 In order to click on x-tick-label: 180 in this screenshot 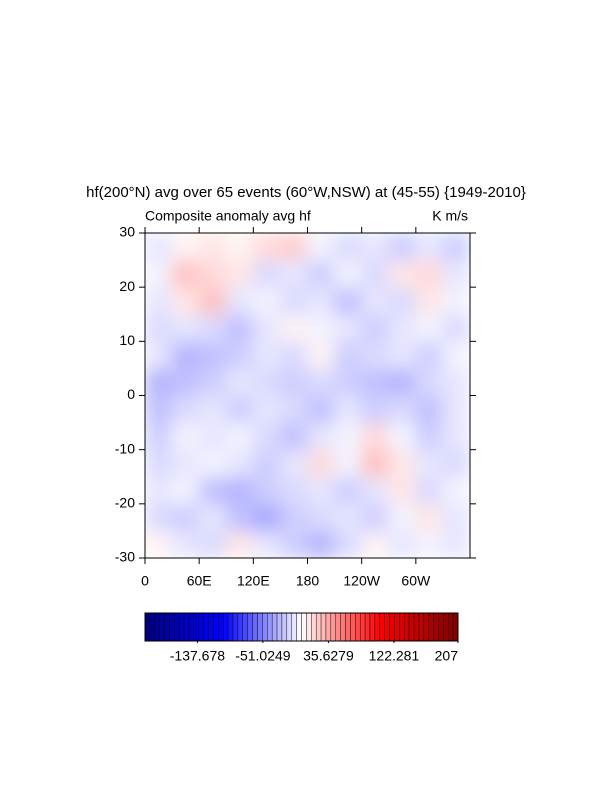, I will do `click(308, 581)`.